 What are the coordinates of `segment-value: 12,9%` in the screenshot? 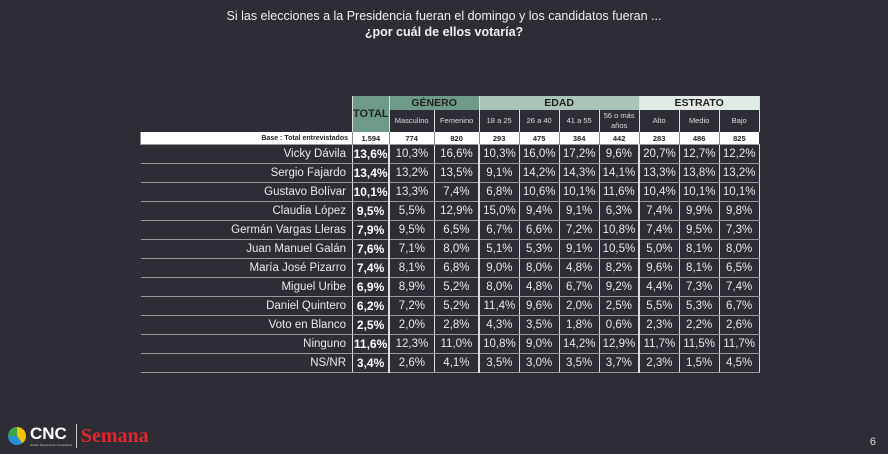 It's located at (619, 344).